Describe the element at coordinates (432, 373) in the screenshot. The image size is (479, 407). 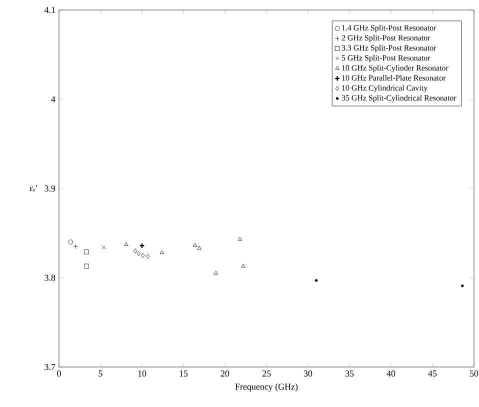
I see `x-tick-label: 45` at that location.